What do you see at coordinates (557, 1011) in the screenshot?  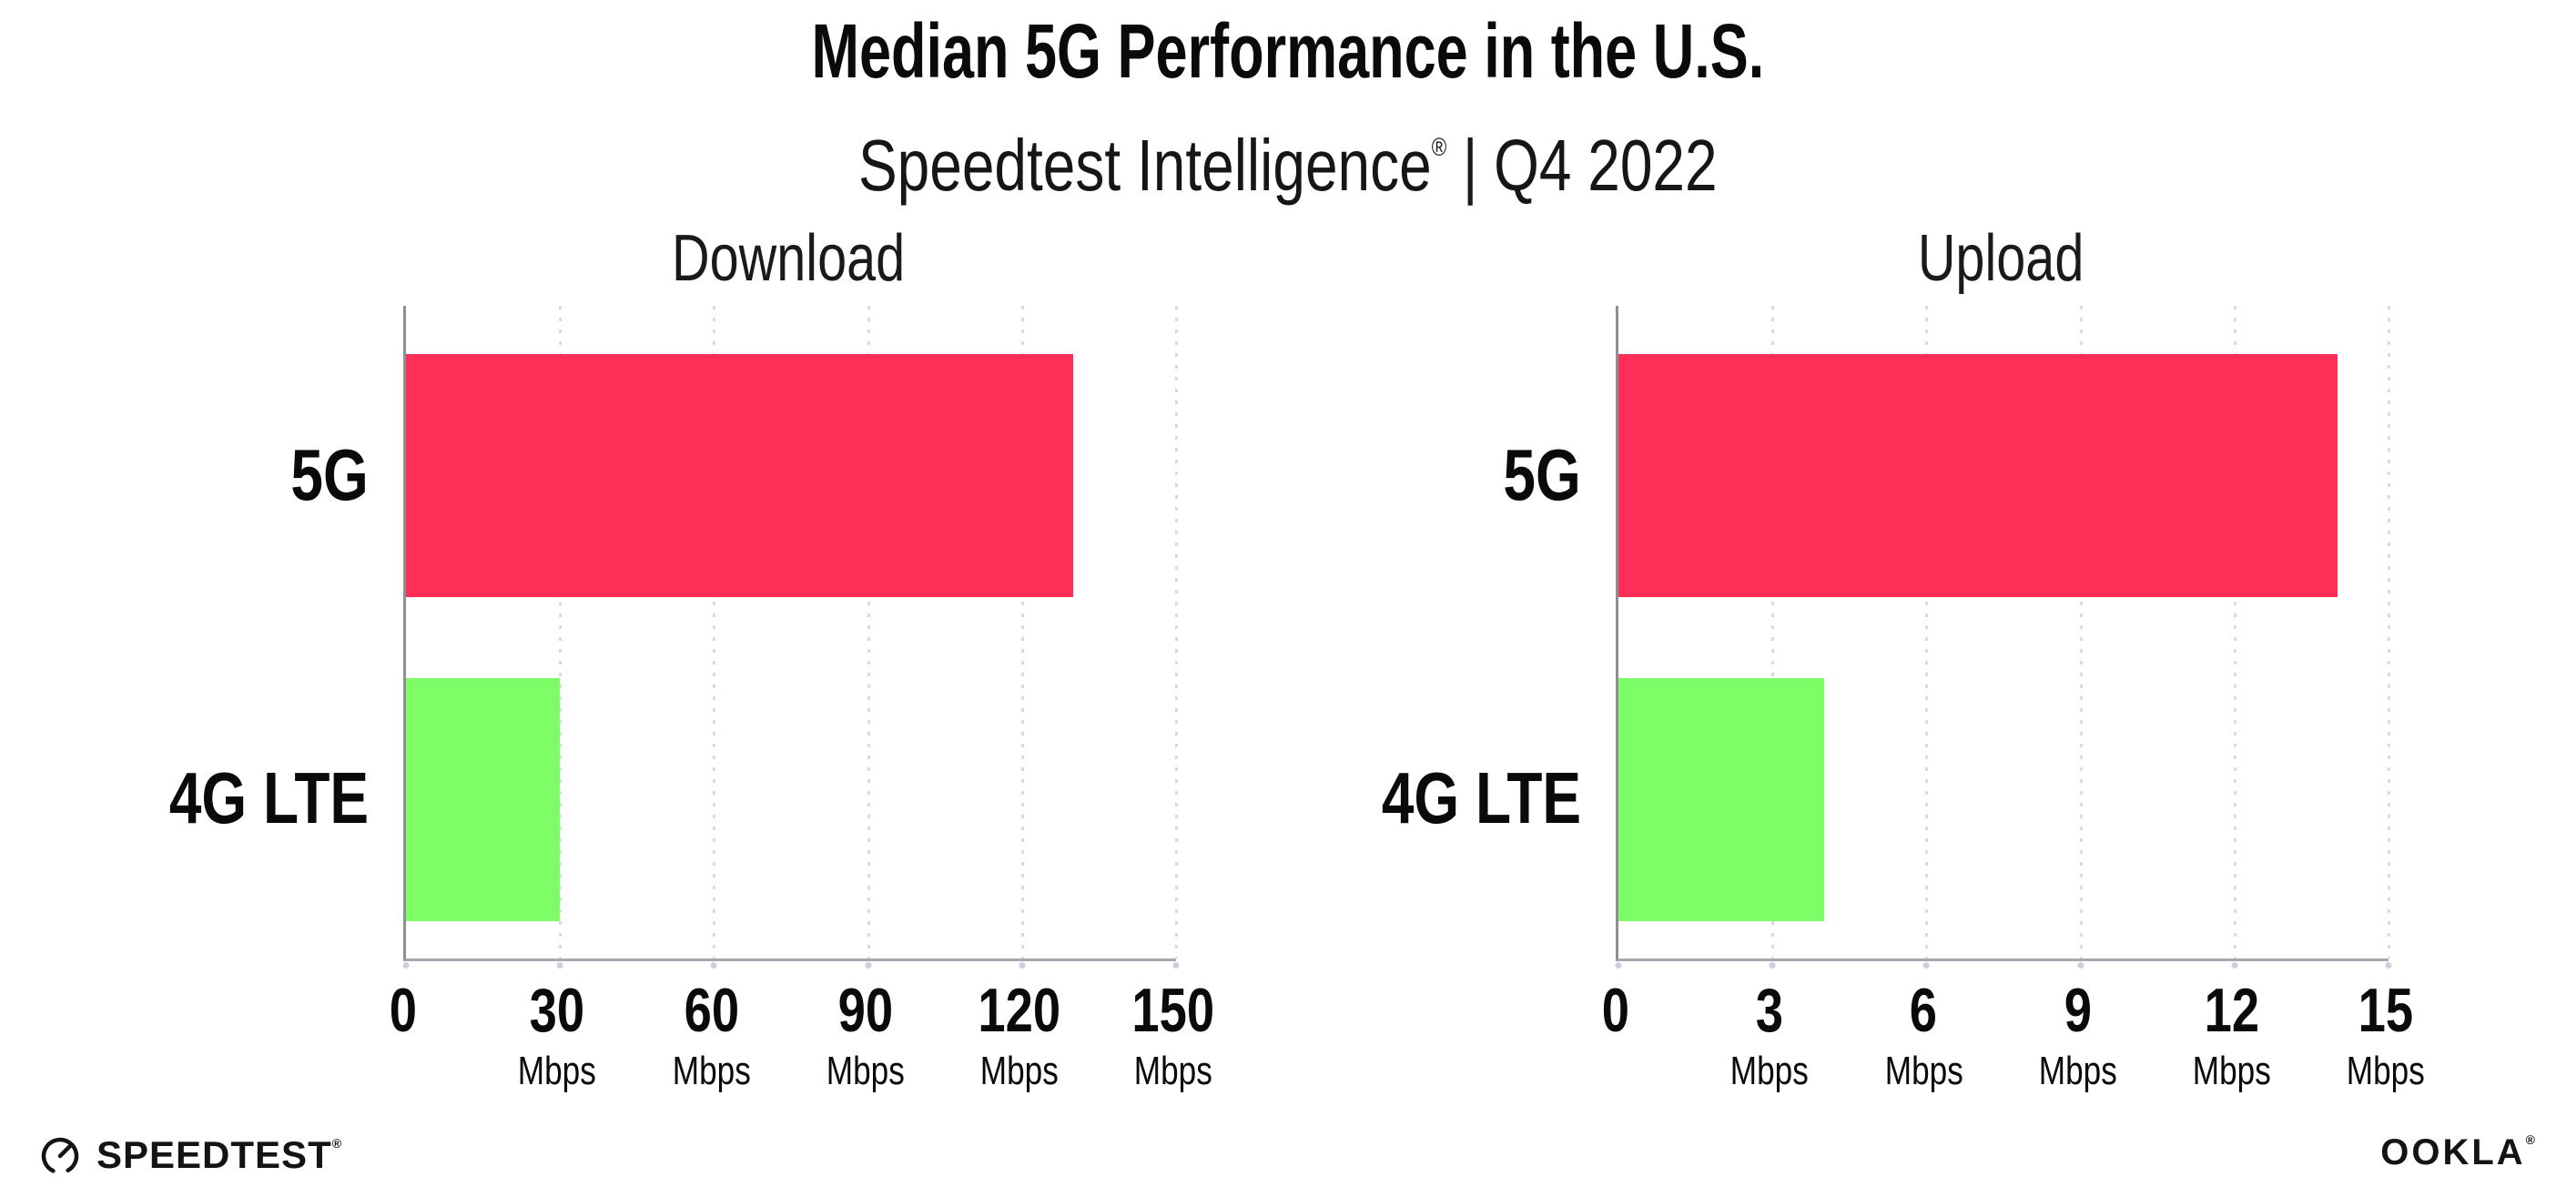 I see `x-tick-number: 30` at bounding box center [557, 1011].